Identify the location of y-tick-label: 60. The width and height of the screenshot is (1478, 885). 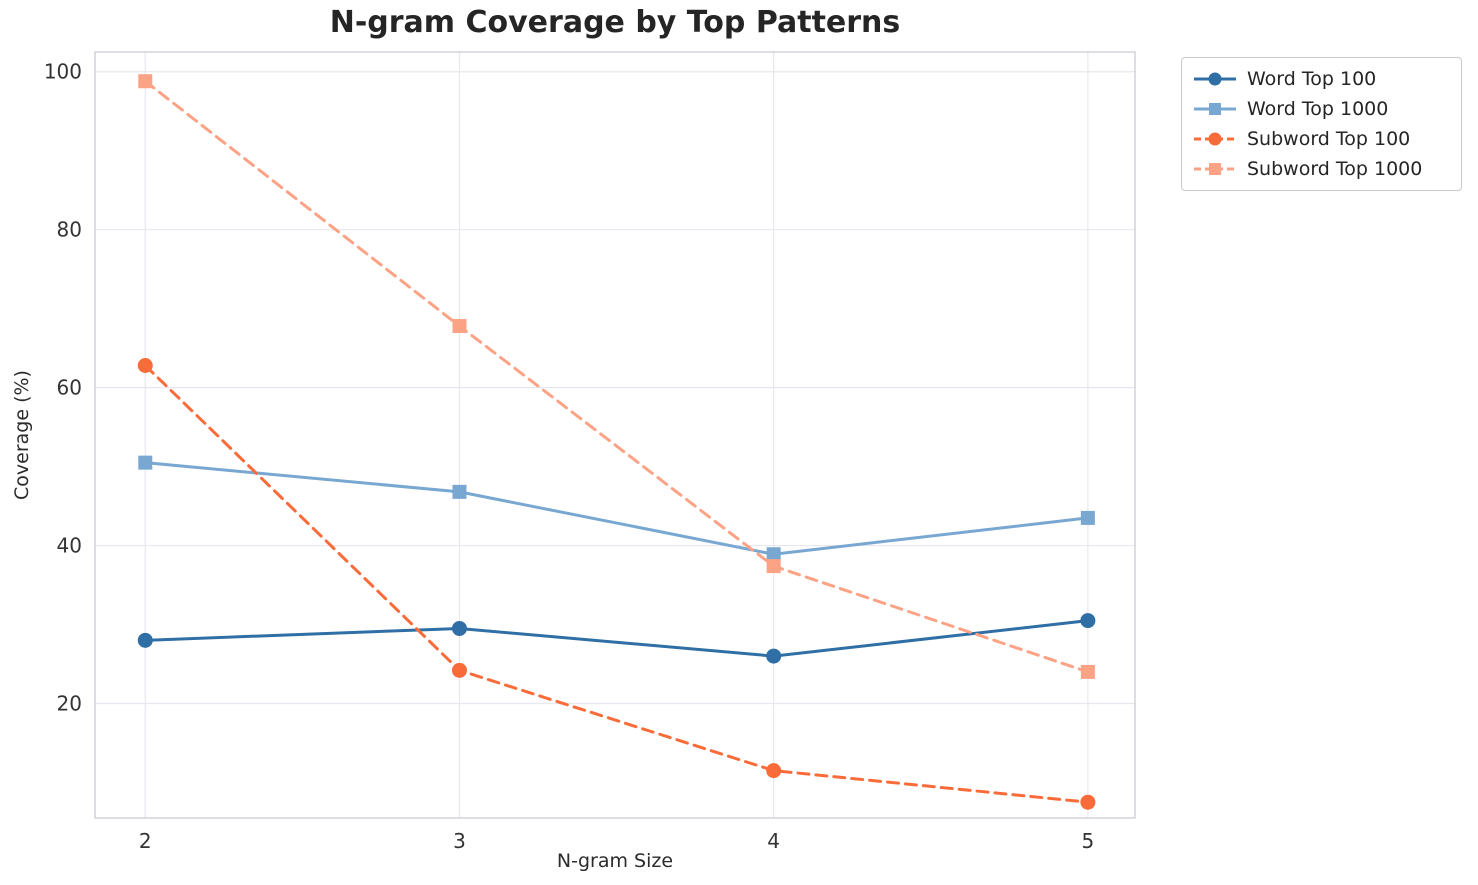
(69, 388).